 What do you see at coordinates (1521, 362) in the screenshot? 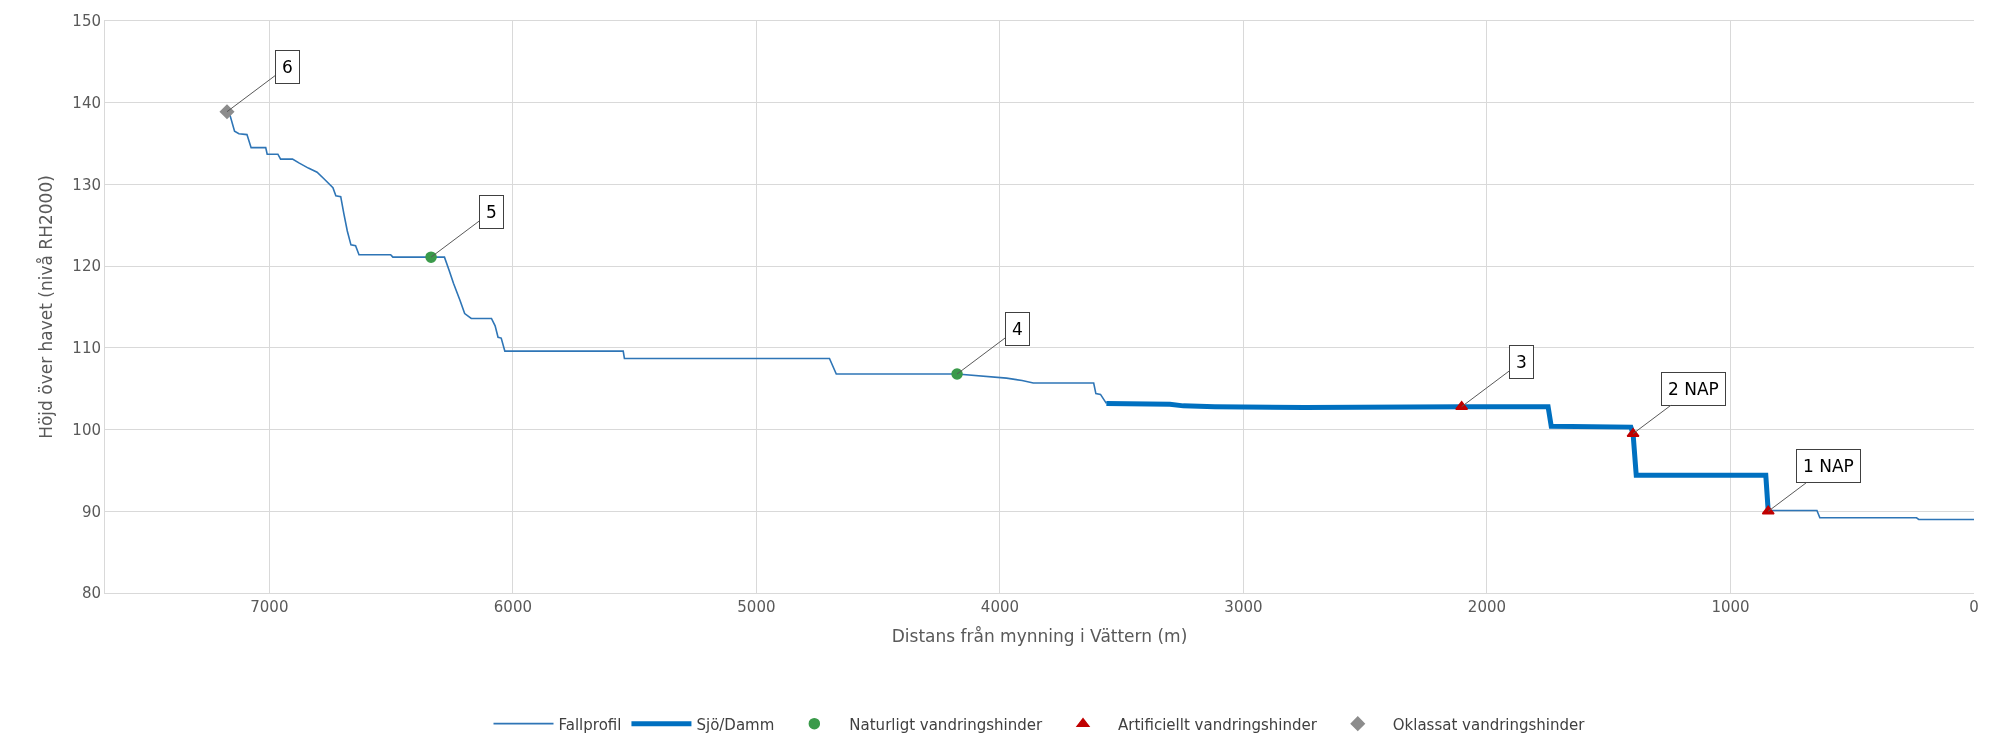
I see `annotation: 3` at bounding box center [1521, 362].